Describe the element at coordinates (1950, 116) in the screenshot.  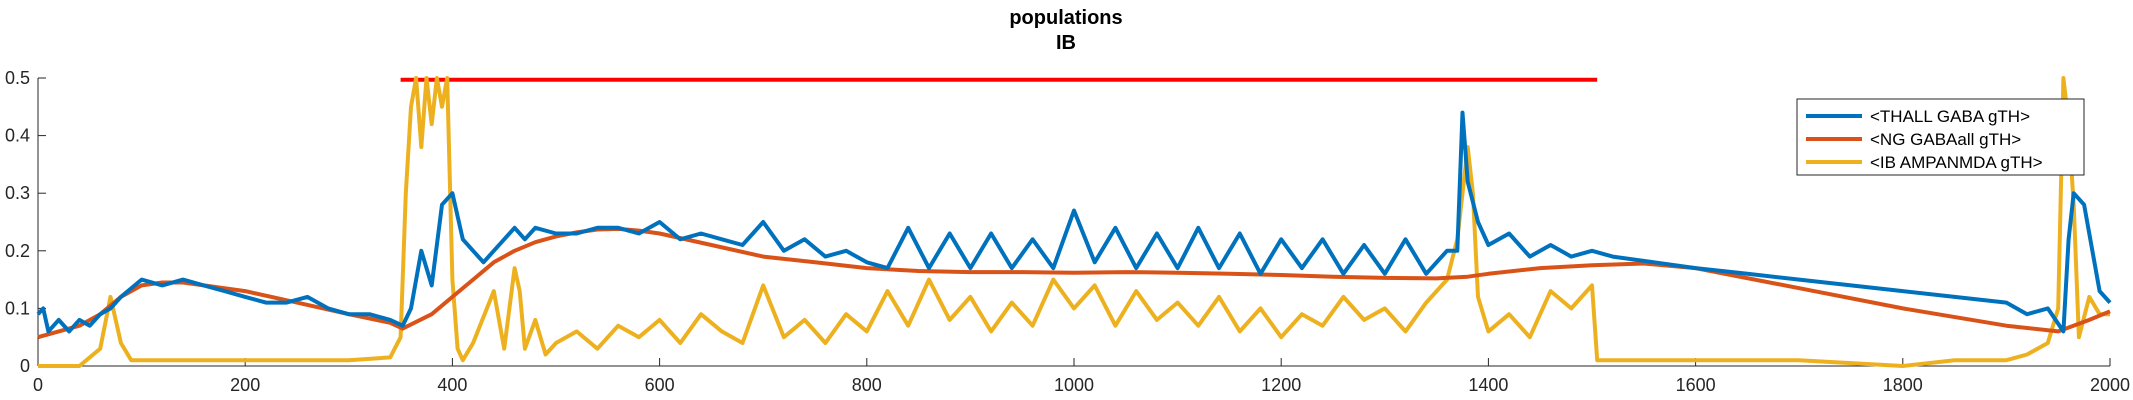
I see `legend-label-thall: <THALL GABA gTH>` at that location.